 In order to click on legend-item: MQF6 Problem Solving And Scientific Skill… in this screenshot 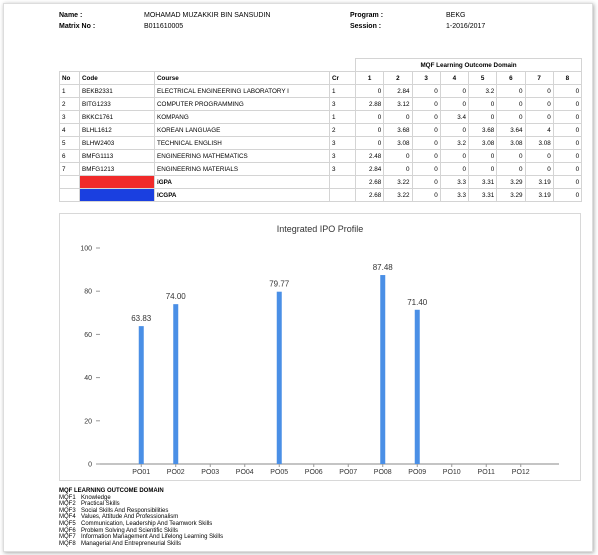, I will do `click(141, 531)`.